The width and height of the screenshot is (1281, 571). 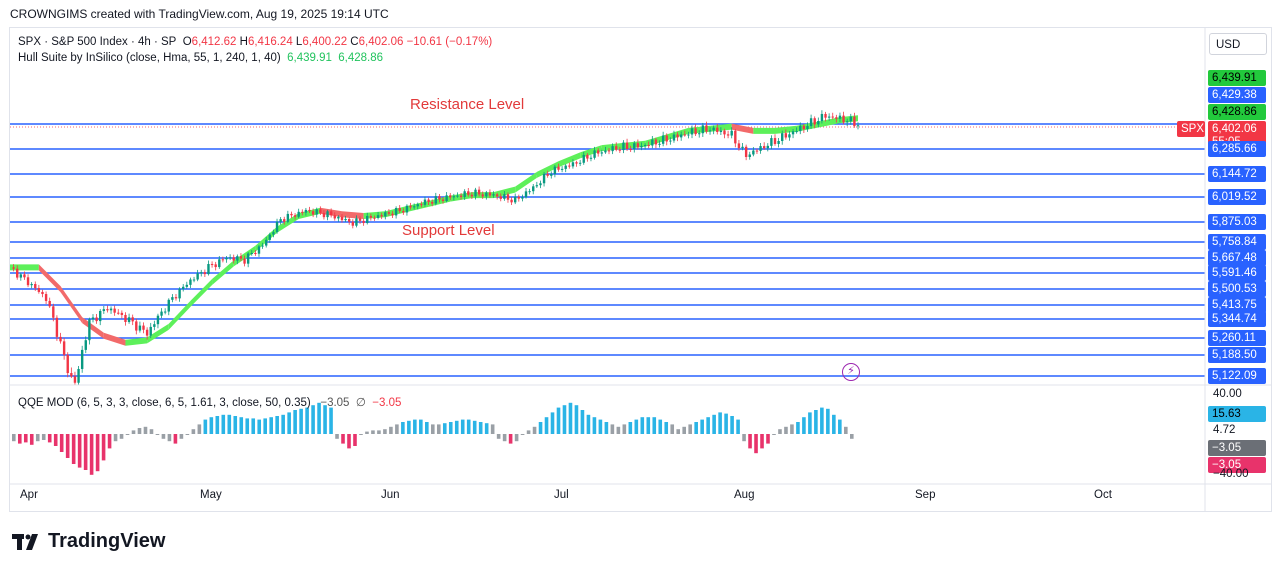 I want to click on tradingview-logo: TradingView, so click(x=88, y=541).